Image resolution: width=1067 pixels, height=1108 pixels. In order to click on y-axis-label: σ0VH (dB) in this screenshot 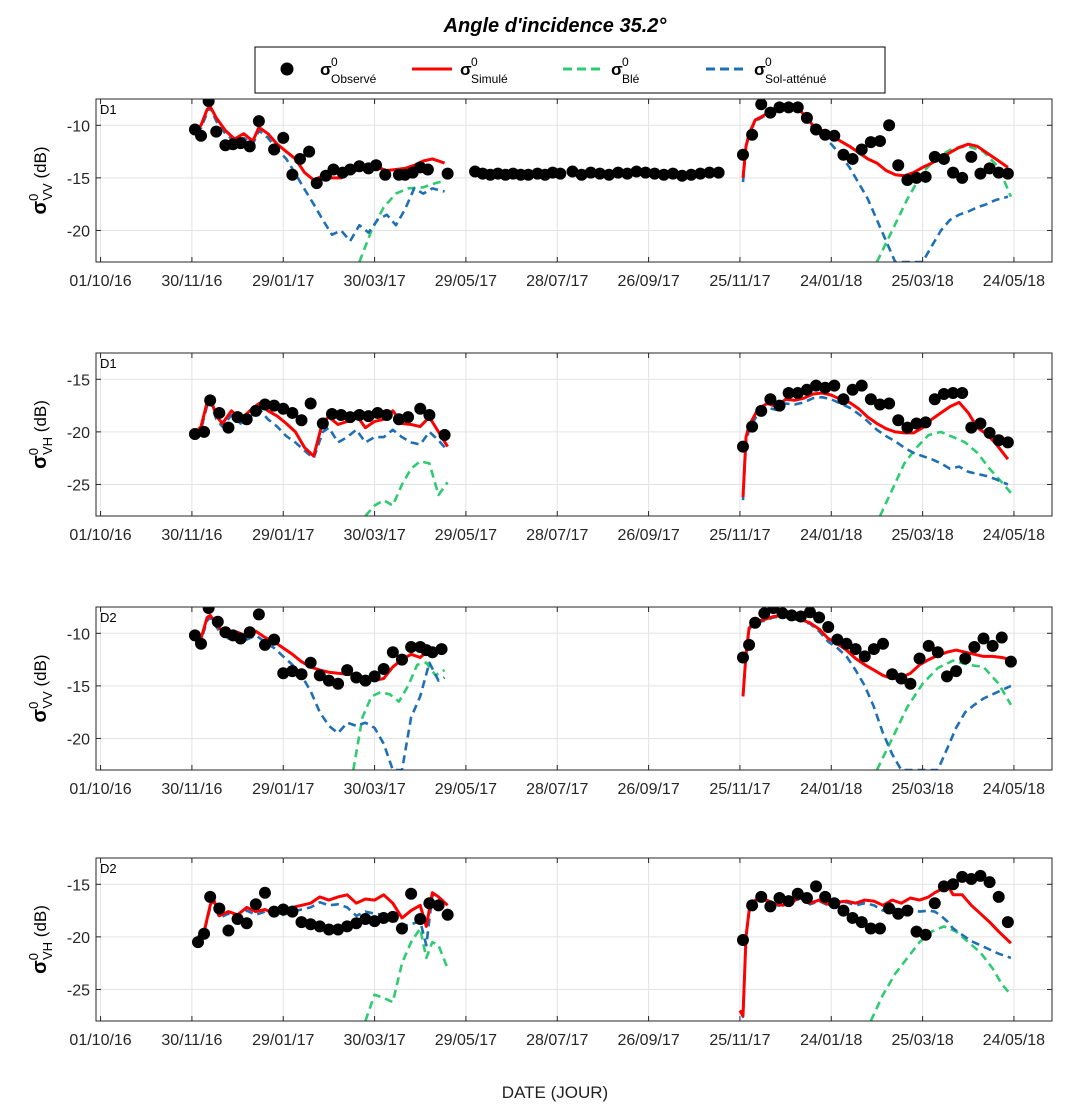, I will do `click(40, 939)`.